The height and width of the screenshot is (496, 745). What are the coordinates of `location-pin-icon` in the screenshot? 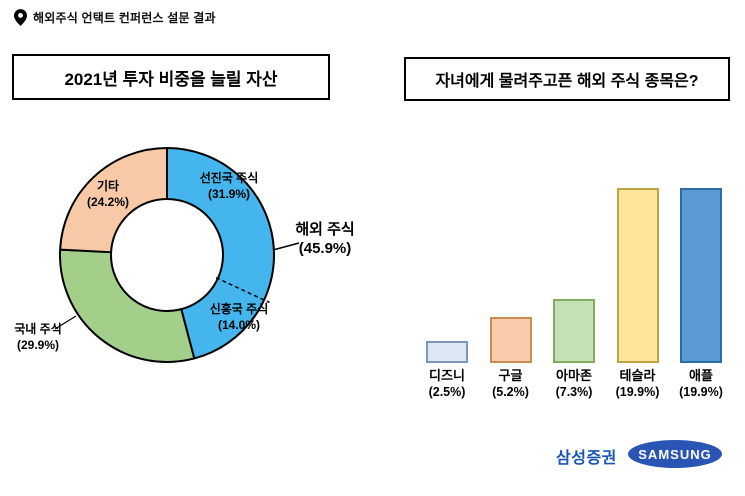 It's located at (20, 17).